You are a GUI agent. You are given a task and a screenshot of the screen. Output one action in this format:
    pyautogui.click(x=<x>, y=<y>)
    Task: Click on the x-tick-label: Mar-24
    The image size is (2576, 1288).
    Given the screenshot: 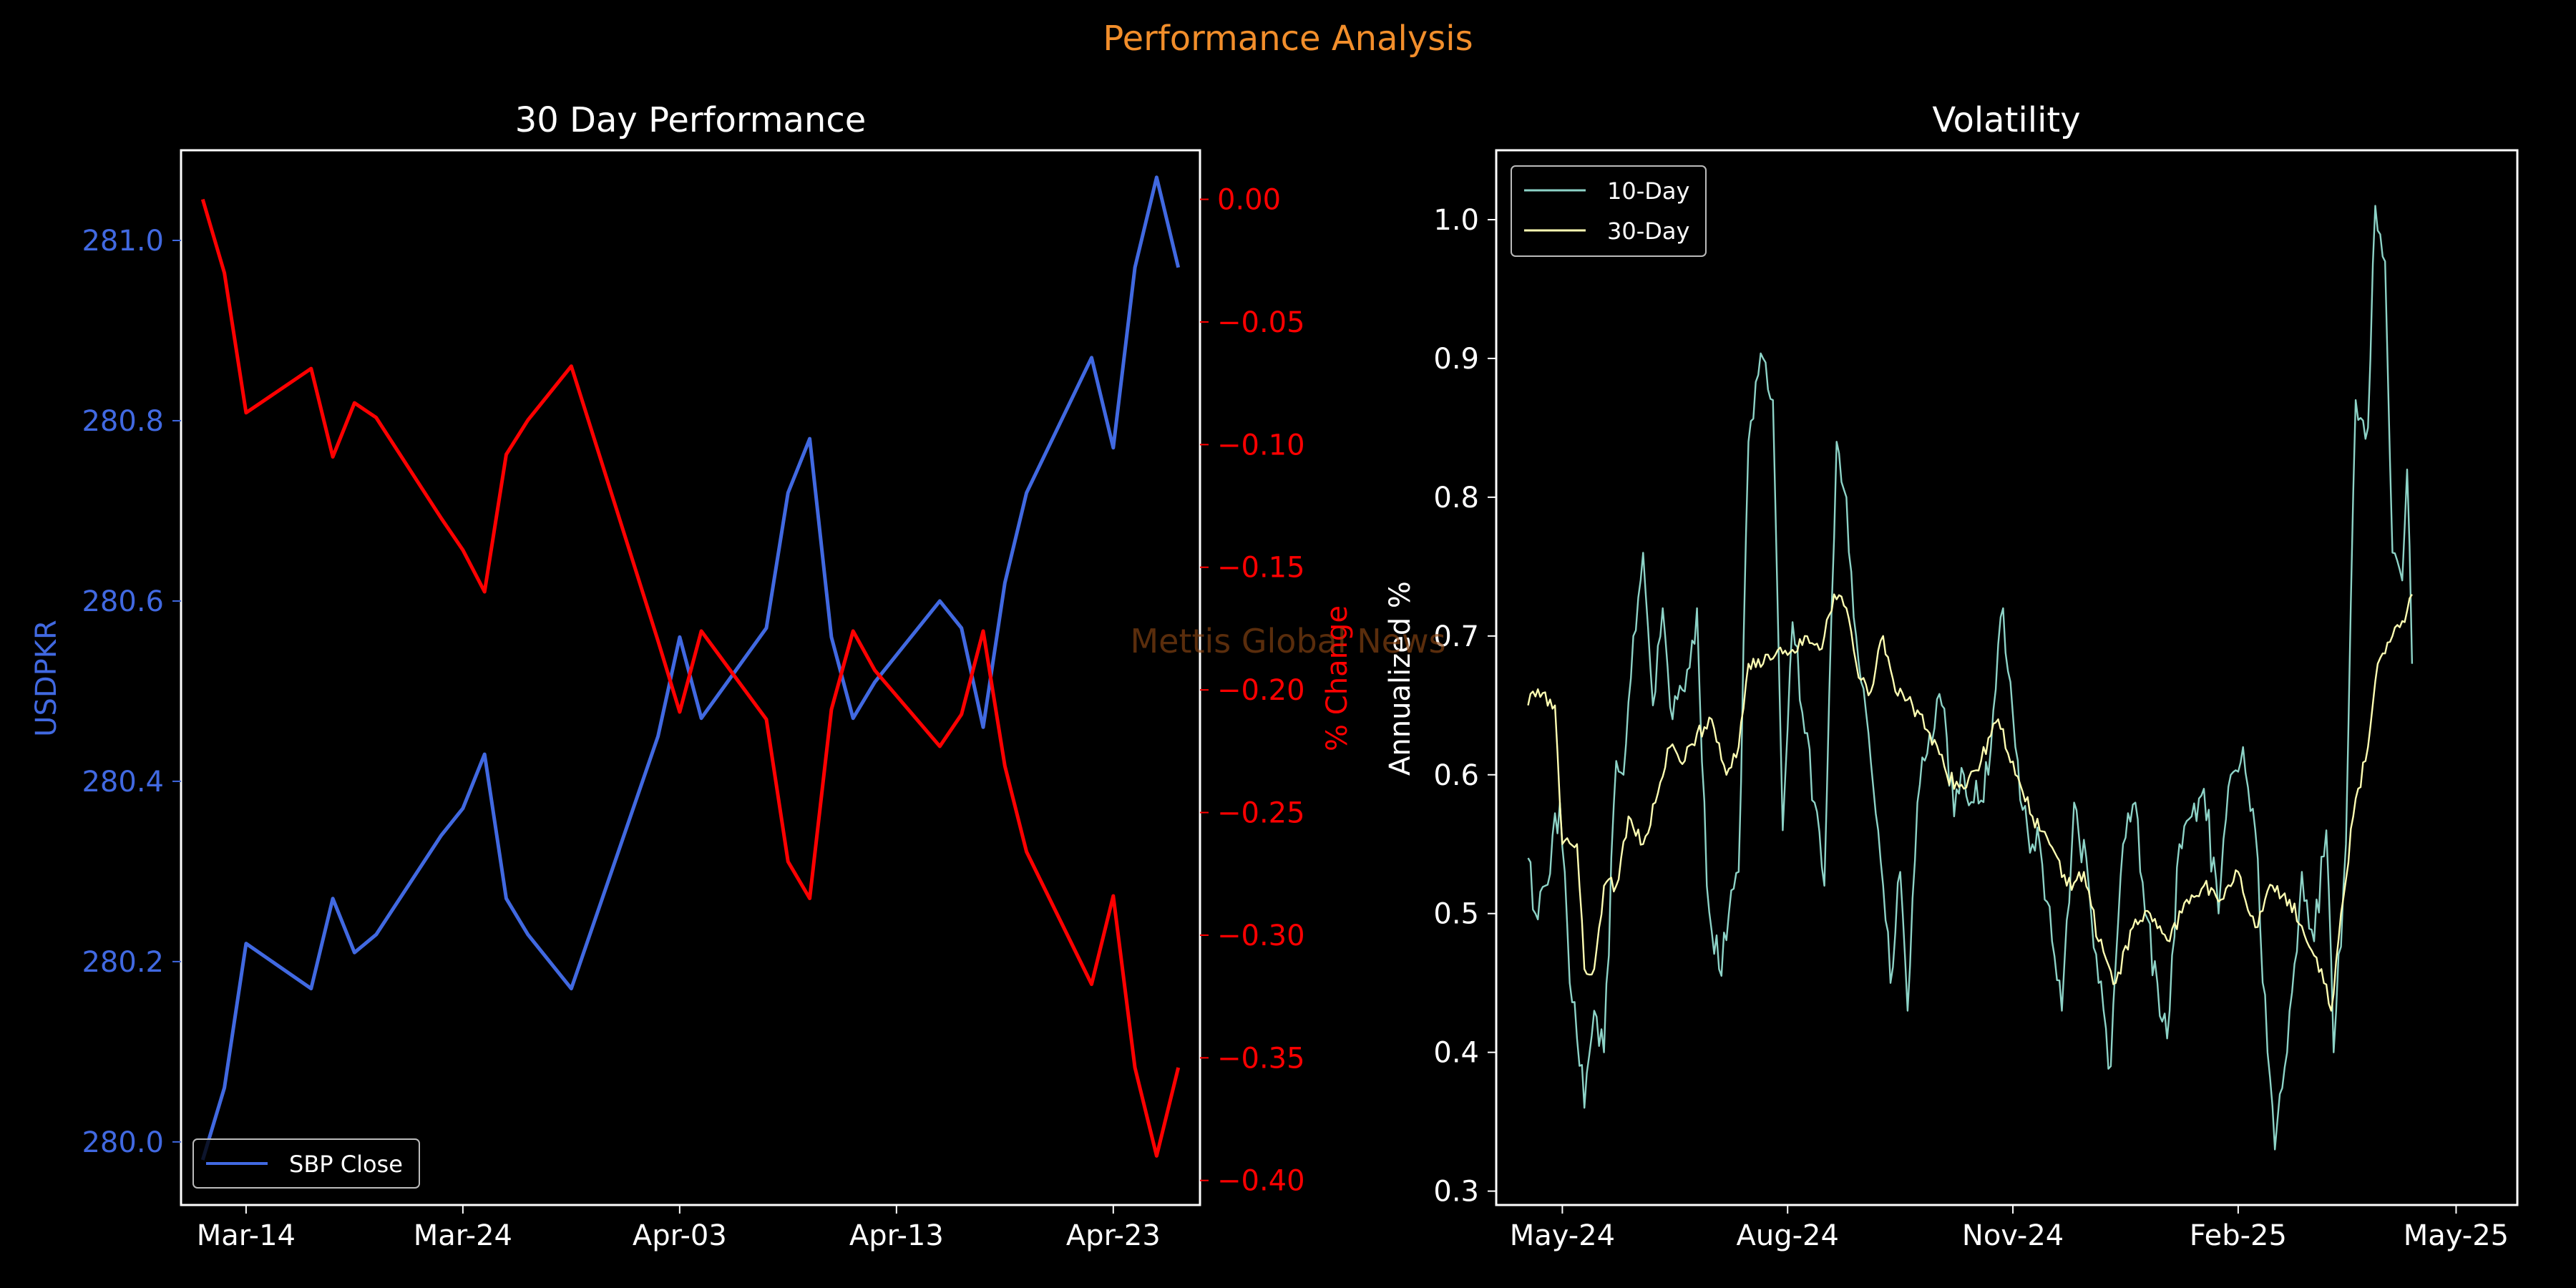 What is the action you would take?
    pyautogui.click(x=463, y=1235)
    